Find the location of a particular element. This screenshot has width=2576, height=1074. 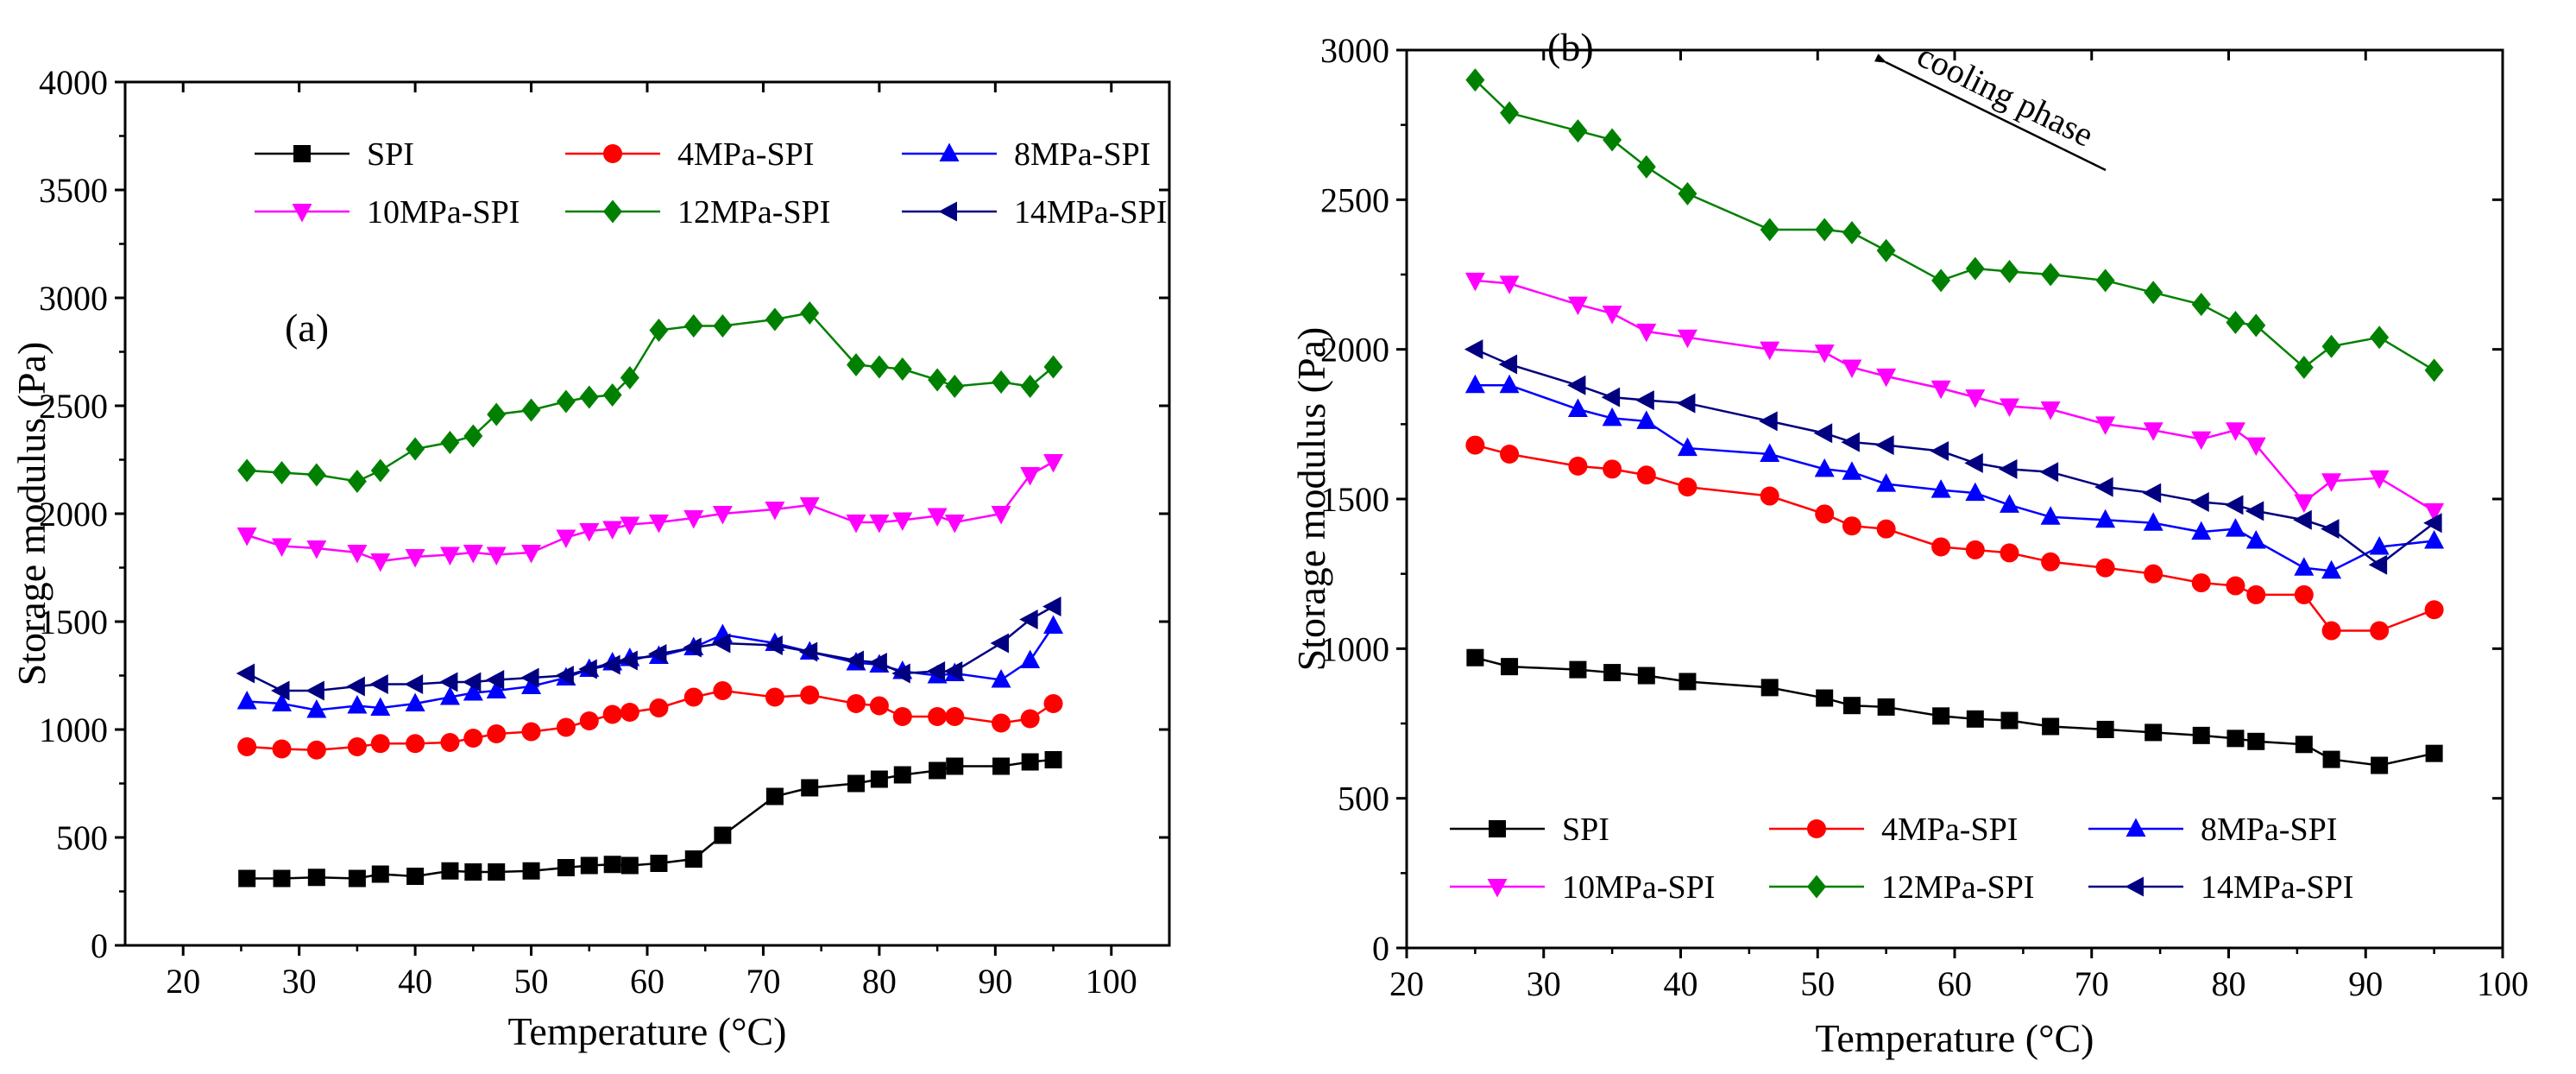

panel-b-legend-item-14mpa-spi: 14MPa-SPI is located at coordinates (2220, 888).